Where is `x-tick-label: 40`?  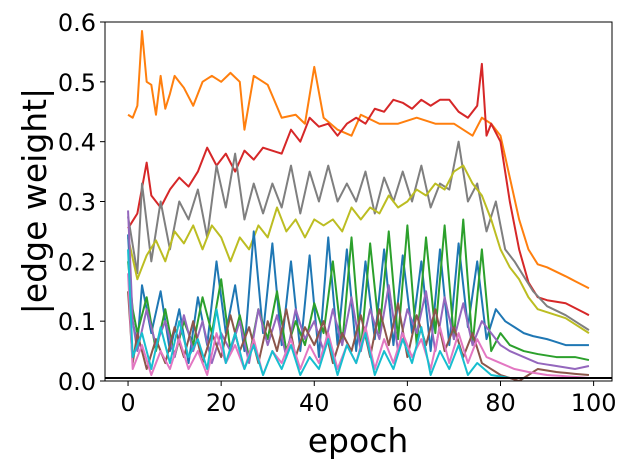
x-tick-label: 40 is located at coordinates (314, 403).